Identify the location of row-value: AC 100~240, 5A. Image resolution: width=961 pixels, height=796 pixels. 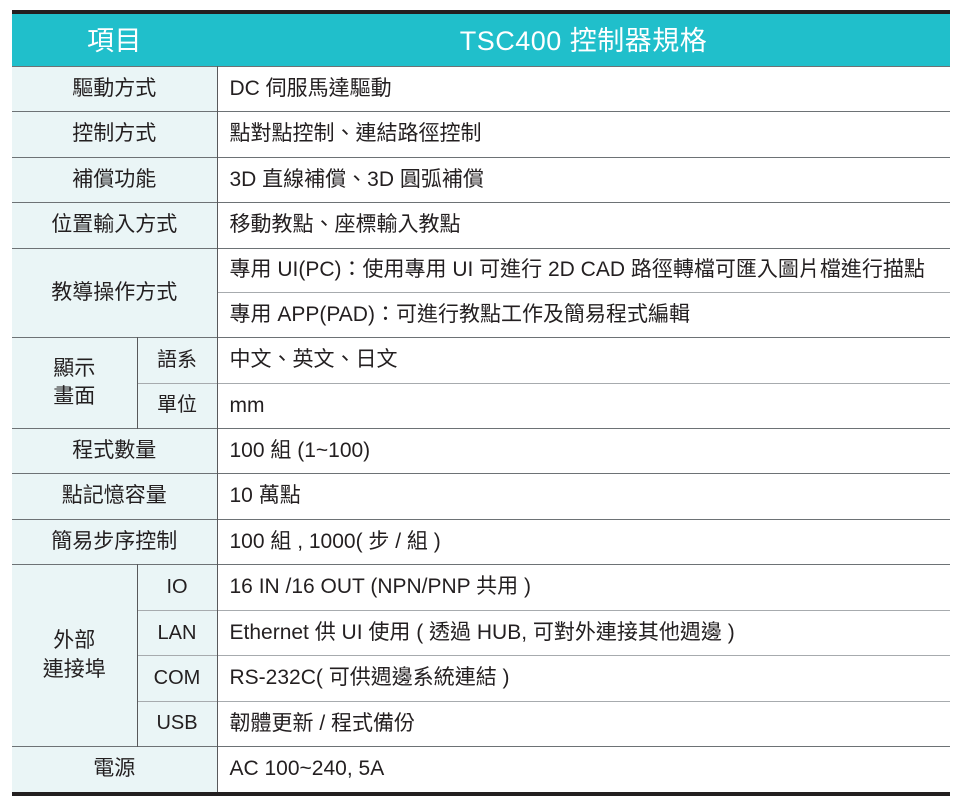
(583, 770).